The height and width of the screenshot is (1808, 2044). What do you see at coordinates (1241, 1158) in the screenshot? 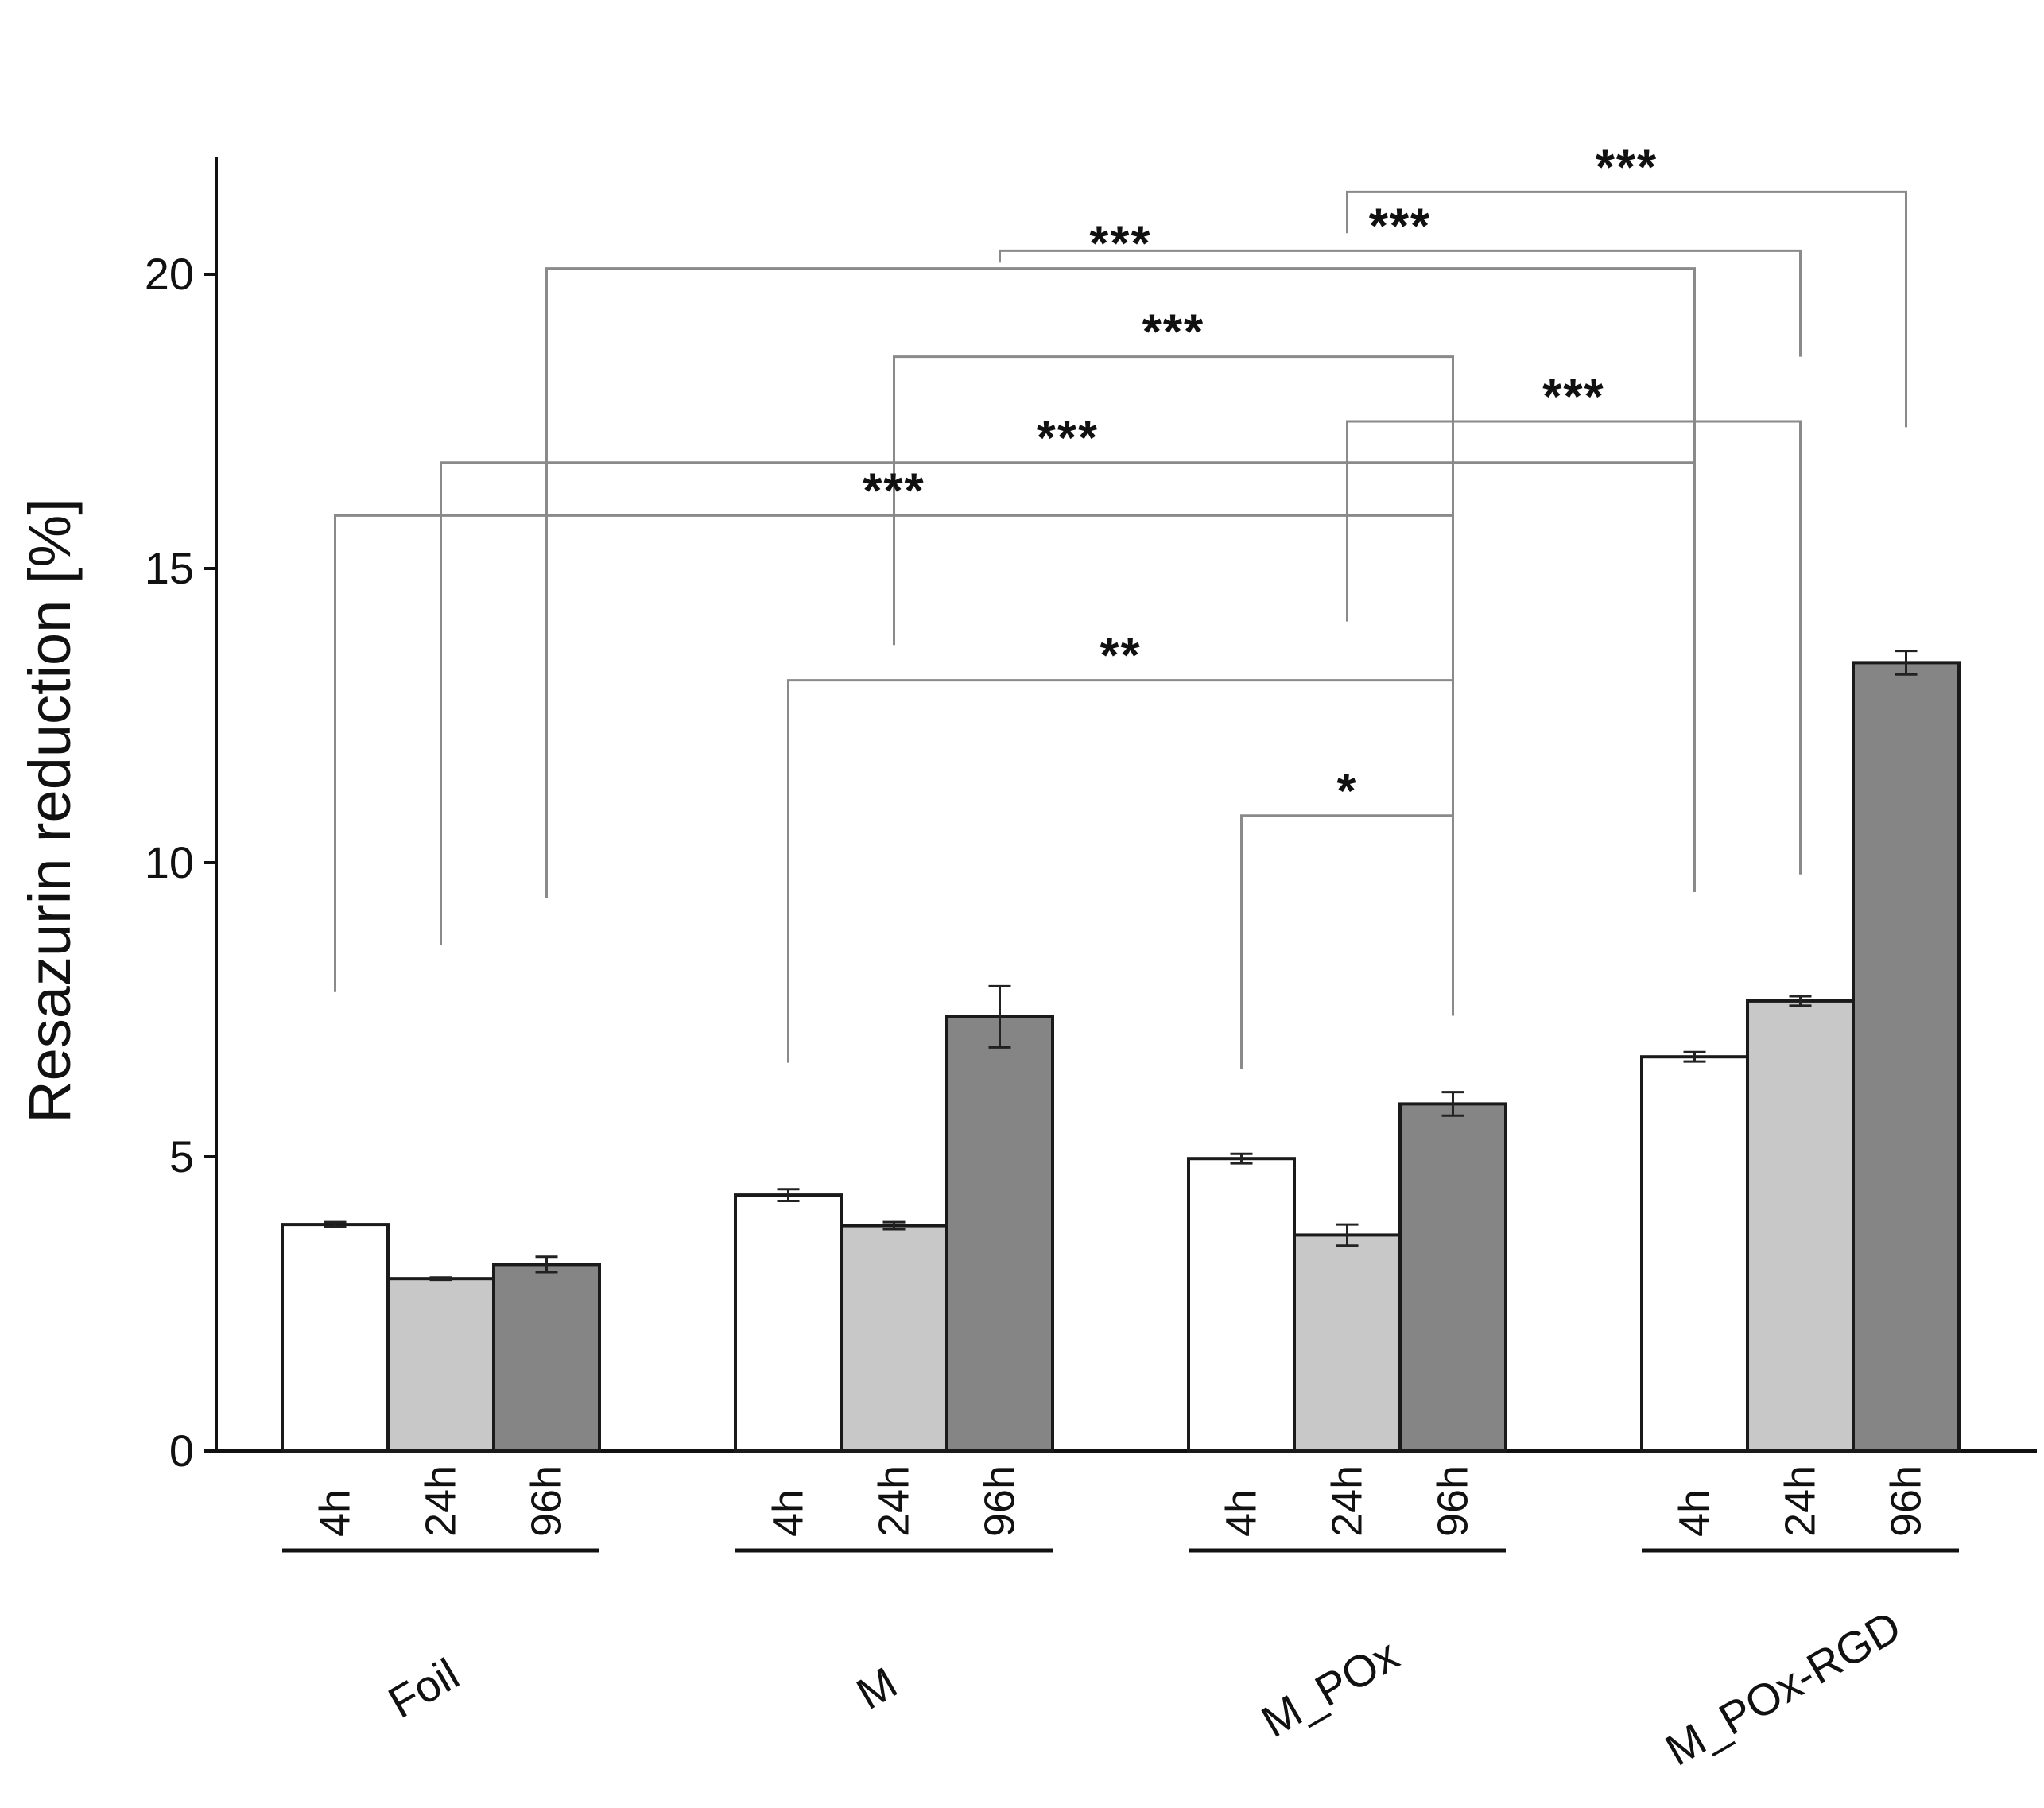
I see `error-bar-m_pox-4h` at bounding box center [1241, 1158].